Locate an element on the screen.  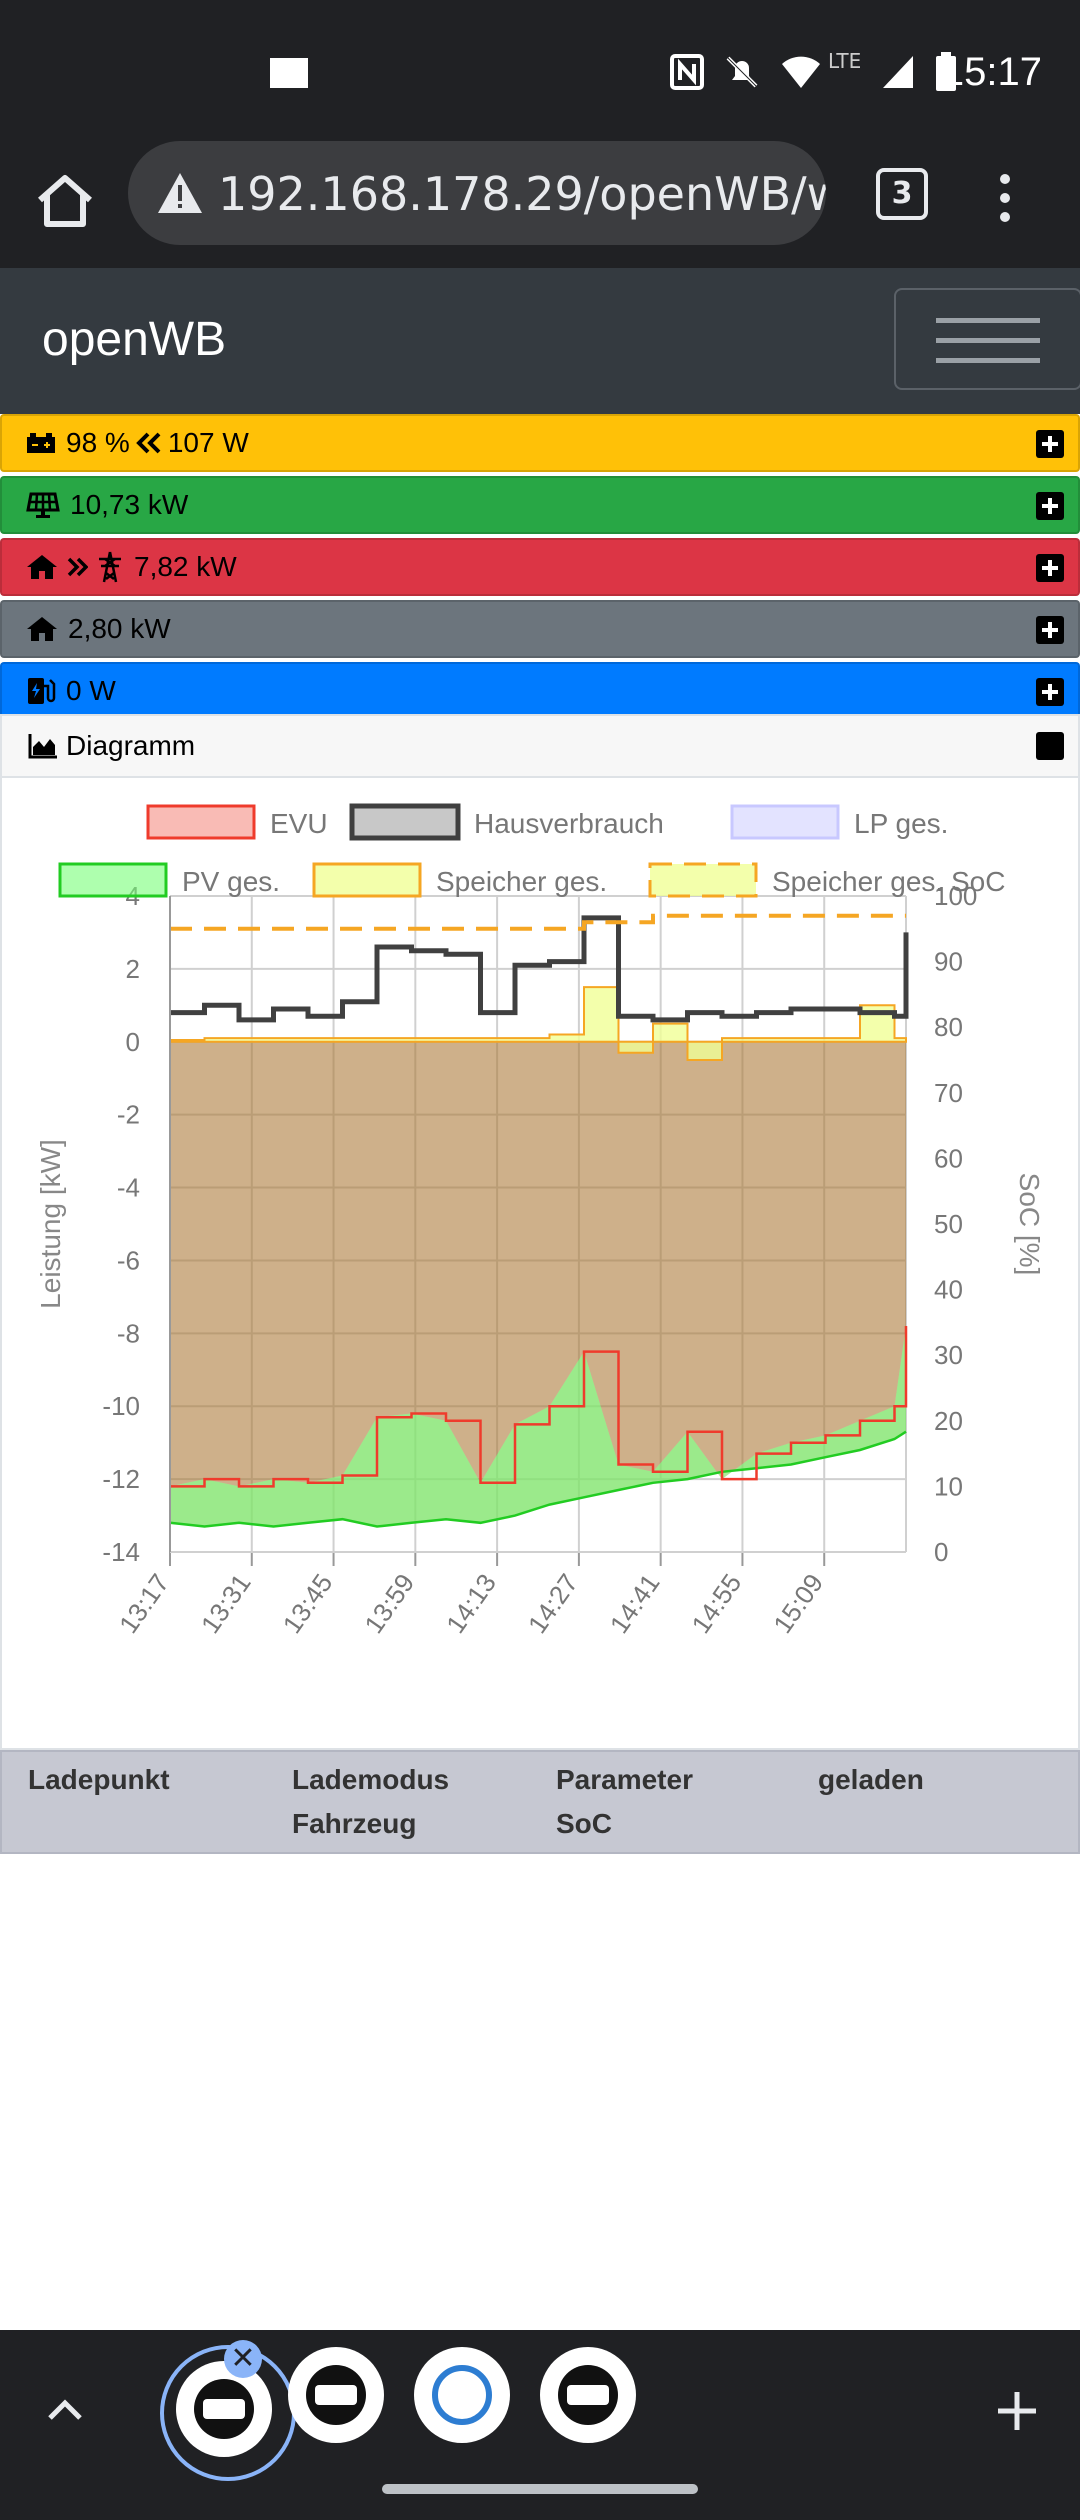
x-tick-label: 14:55 is located at coordinates (716, 1603).